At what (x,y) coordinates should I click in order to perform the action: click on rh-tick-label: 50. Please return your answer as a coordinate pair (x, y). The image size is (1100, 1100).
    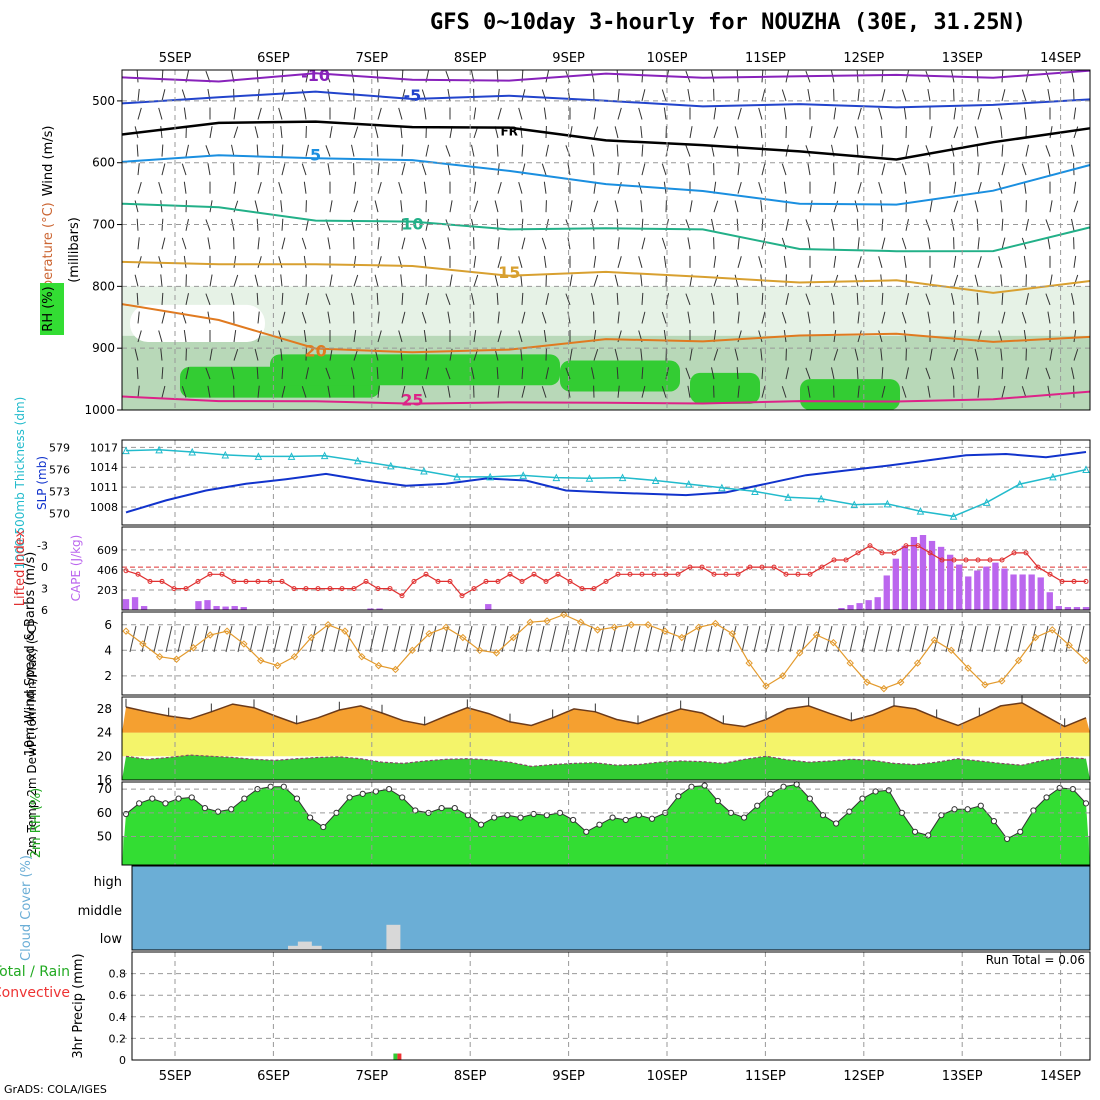
    Looking at the image, I should click on (104, 837).